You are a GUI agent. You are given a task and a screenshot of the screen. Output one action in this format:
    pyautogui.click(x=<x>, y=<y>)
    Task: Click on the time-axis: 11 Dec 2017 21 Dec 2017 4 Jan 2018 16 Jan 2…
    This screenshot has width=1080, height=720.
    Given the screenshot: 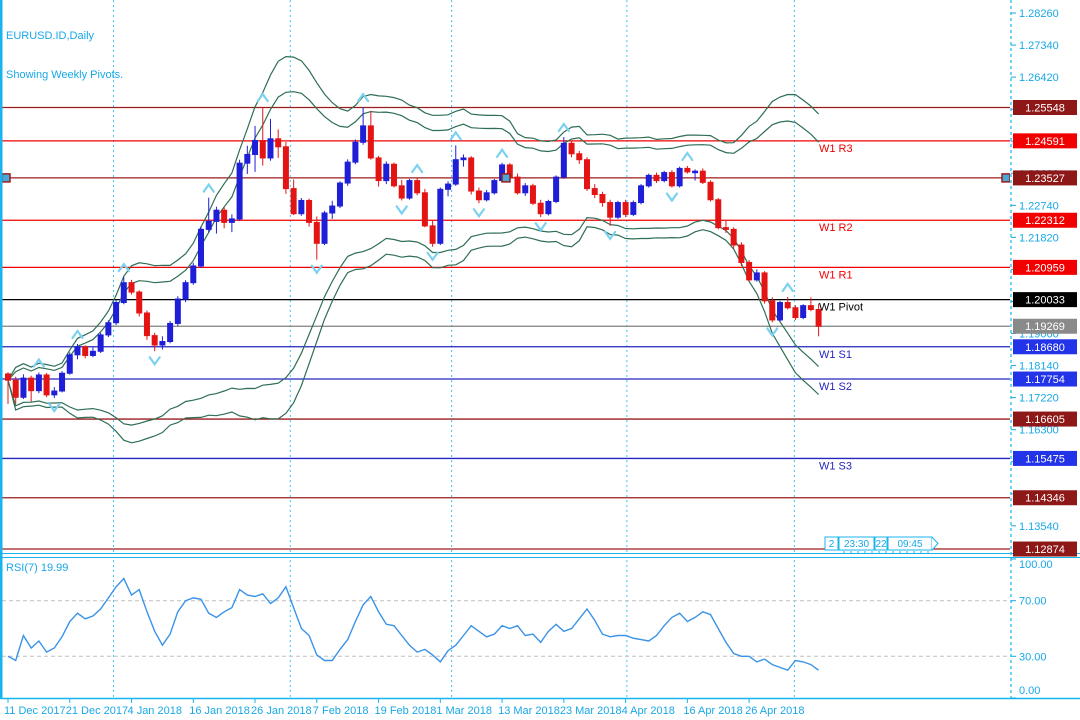 What is the action you would take?
    pyautogui.click(x=404, y=707)
    